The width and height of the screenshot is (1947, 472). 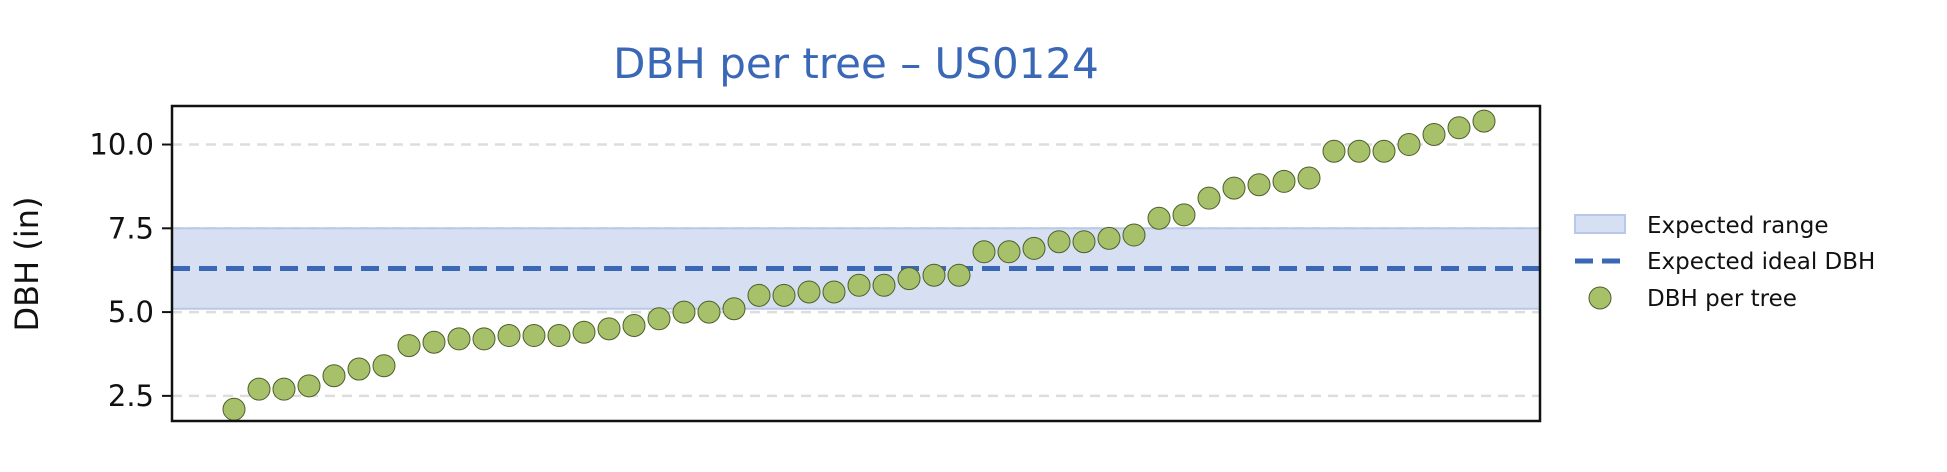 I want to click on y-tick-label: 7.5, so click(x=131, y=228).